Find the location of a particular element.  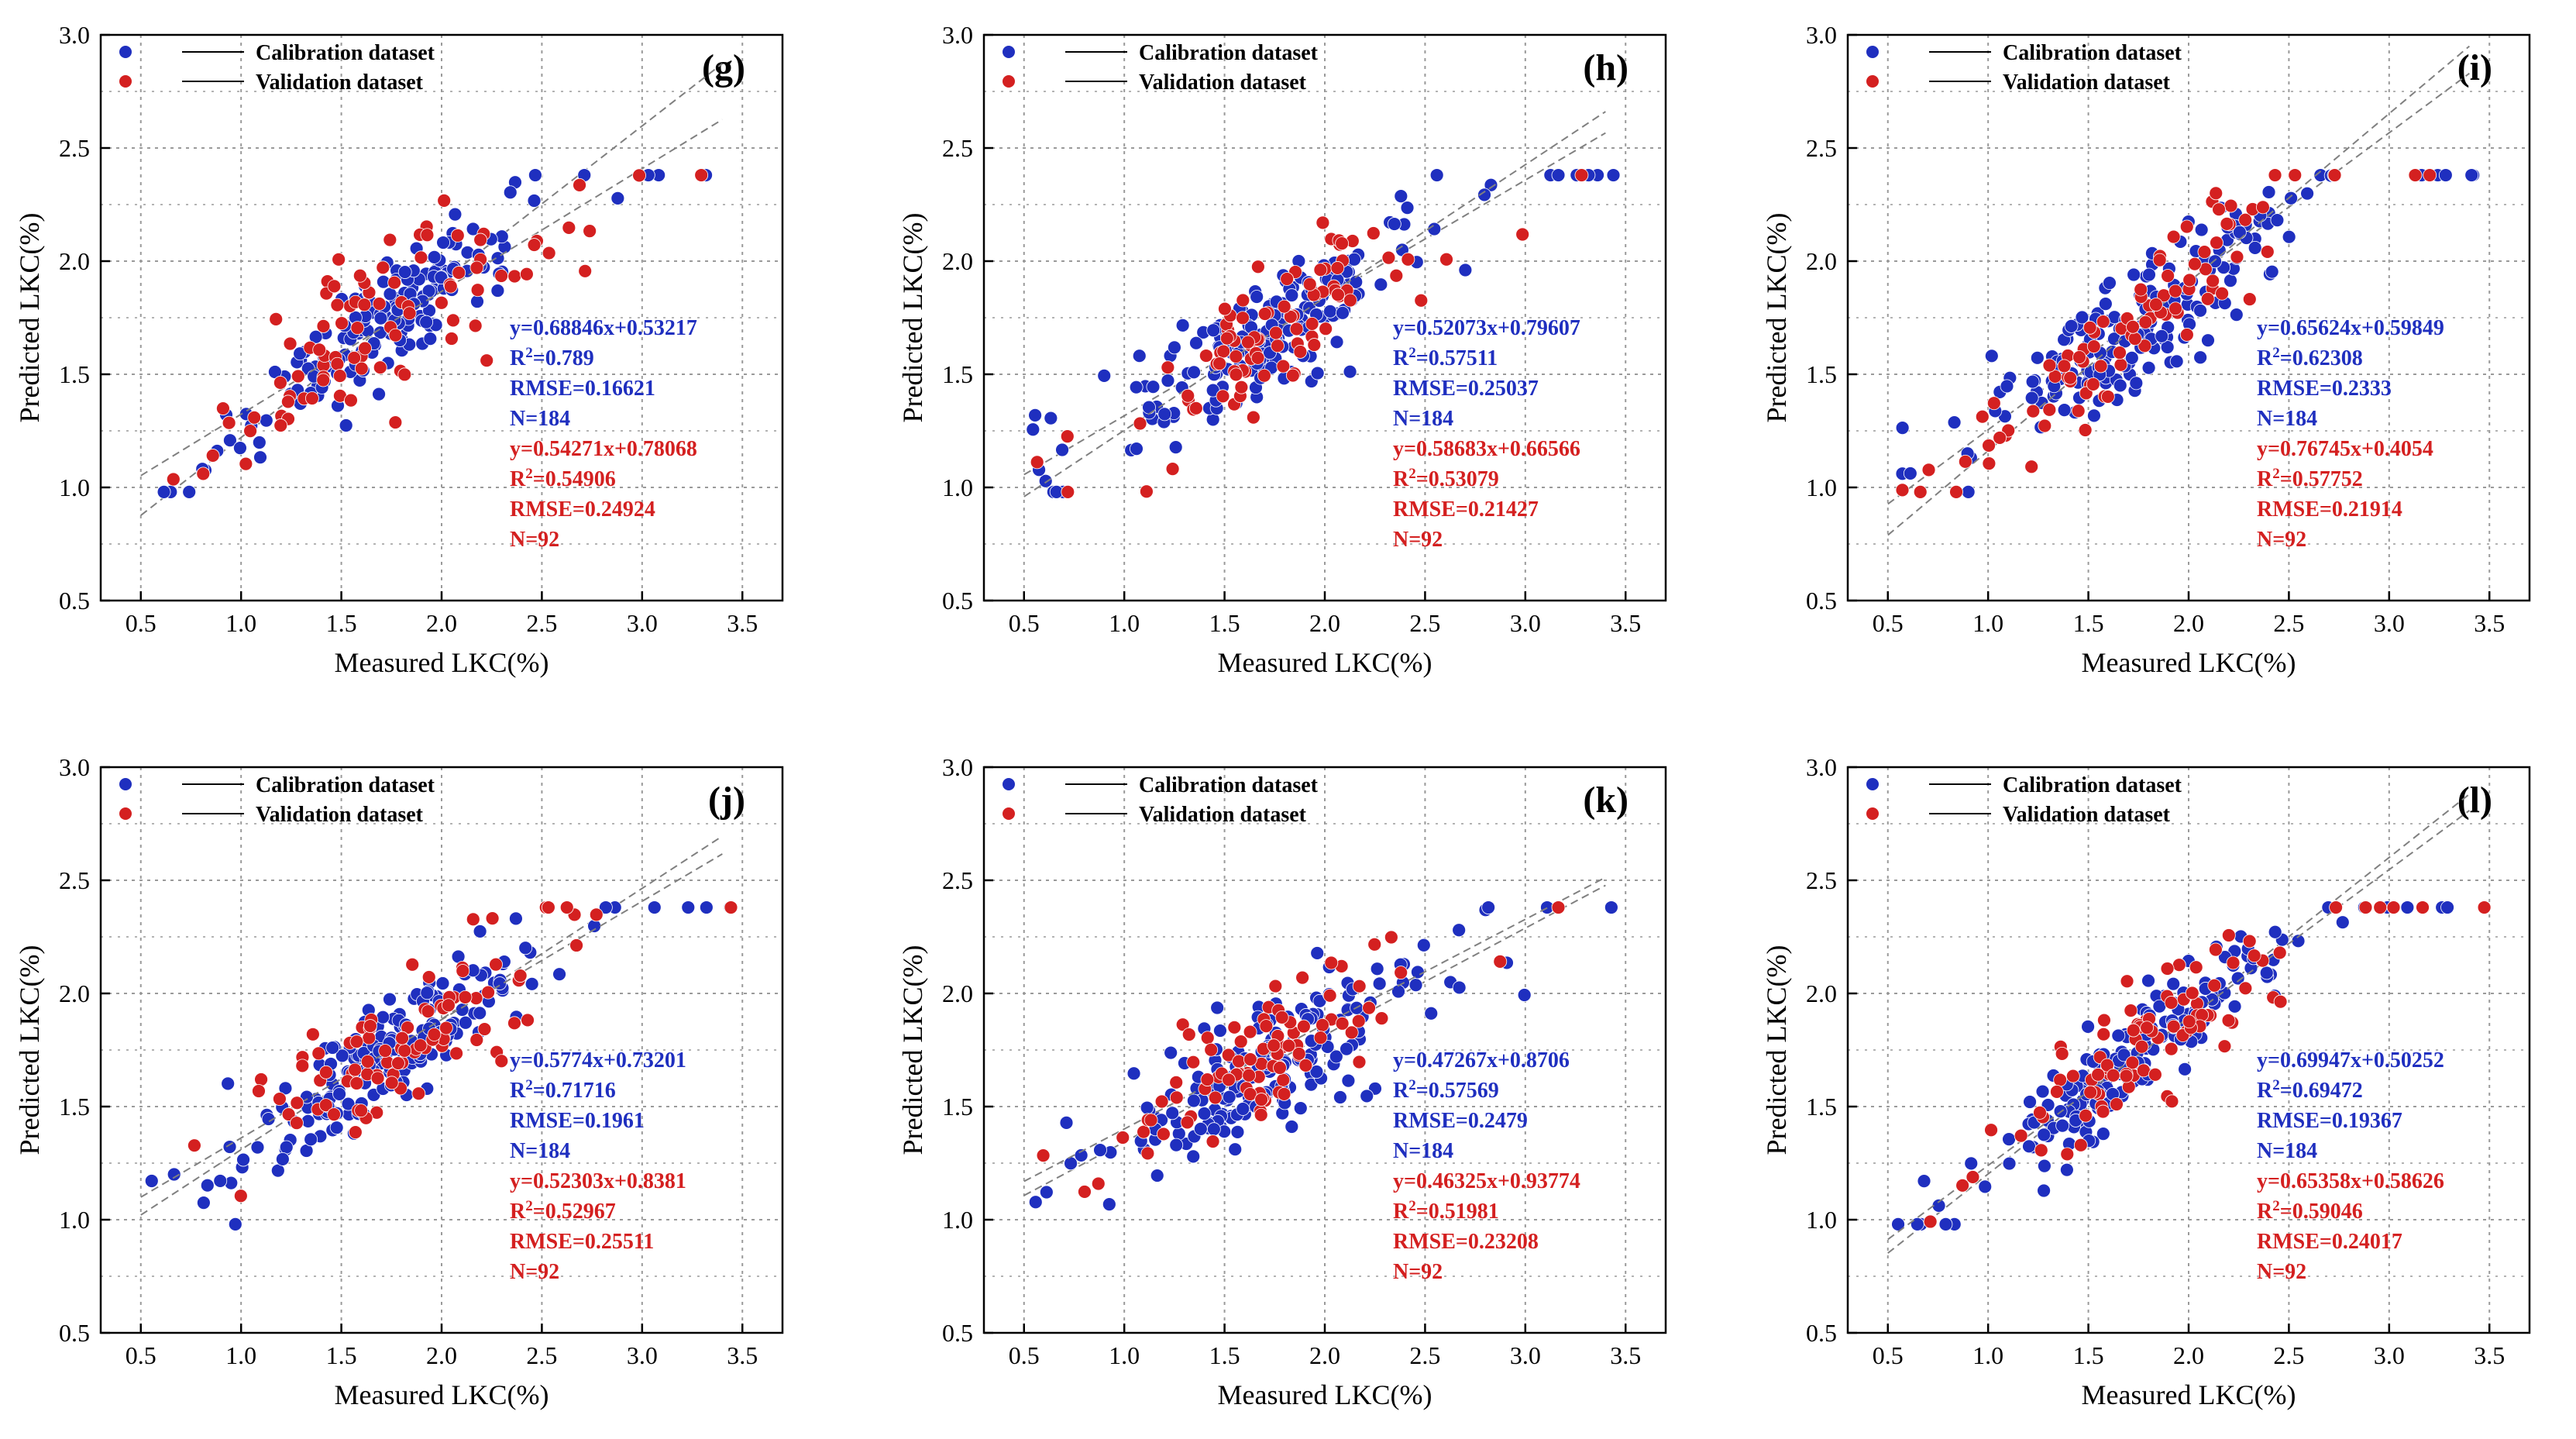

x-tick-label: 1.5 is located at coordinates (341, 623).